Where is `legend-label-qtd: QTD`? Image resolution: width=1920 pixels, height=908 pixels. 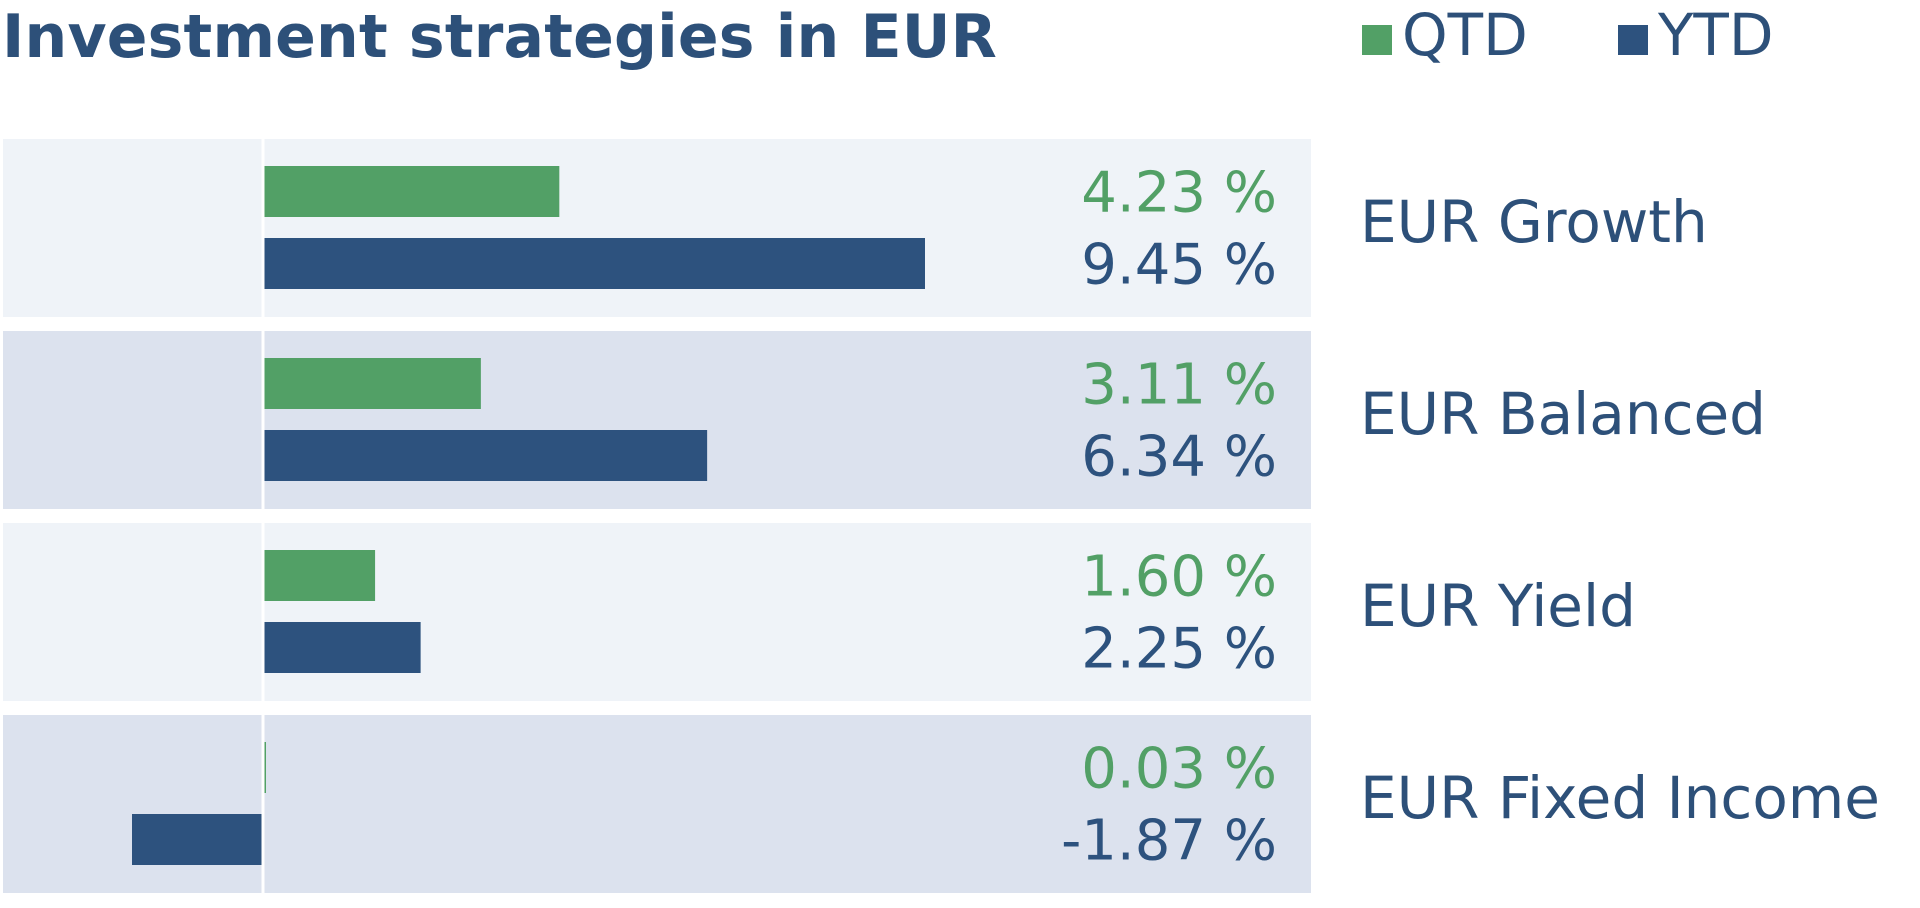
legend-label-qtd: QTD is located at coordinates (1465, 35).